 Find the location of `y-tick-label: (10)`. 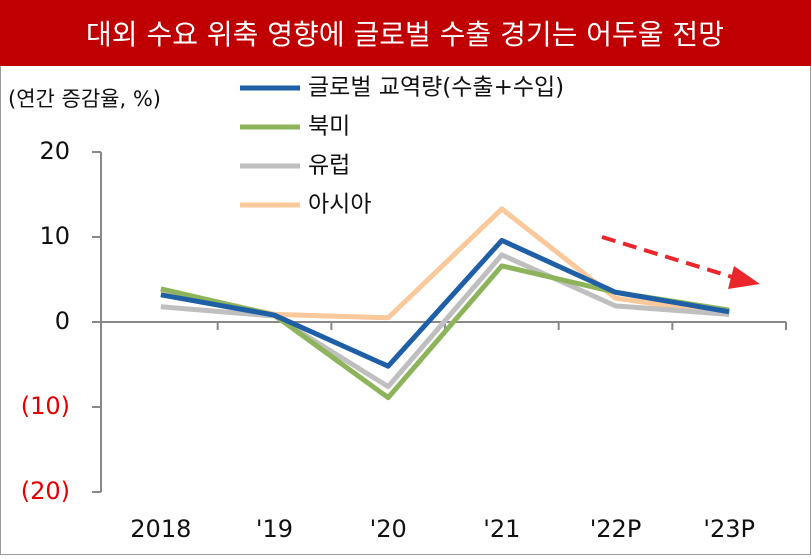

y-tick-label: (10) is located at coordinates (45, 406).